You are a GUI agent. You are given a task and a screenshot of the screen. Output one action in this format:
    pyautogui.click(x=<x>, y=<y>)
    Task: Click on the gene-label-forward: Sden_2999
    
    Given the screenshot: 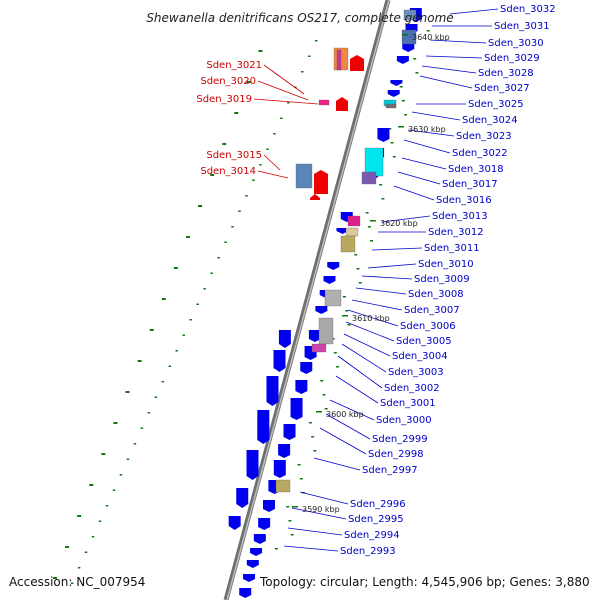 What is the action you would take?
    pyautogui.click(x=400, y=439)
    